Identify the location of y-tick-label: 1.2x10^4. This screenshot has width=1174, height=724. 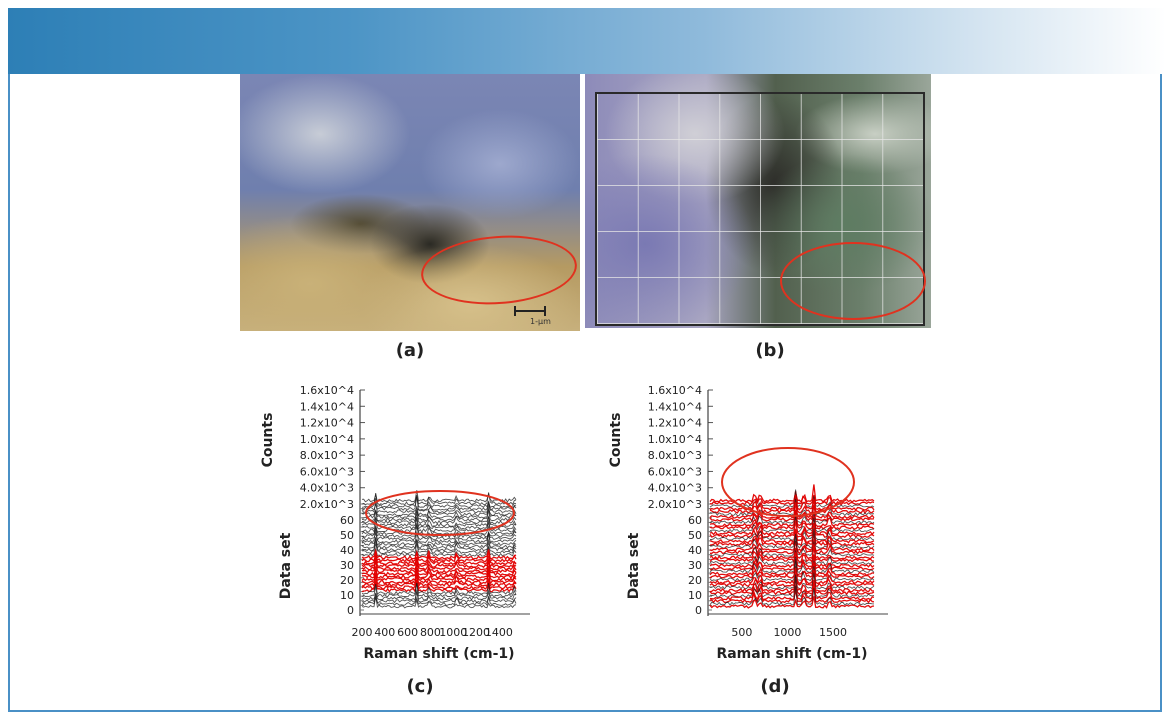
(675, 423).